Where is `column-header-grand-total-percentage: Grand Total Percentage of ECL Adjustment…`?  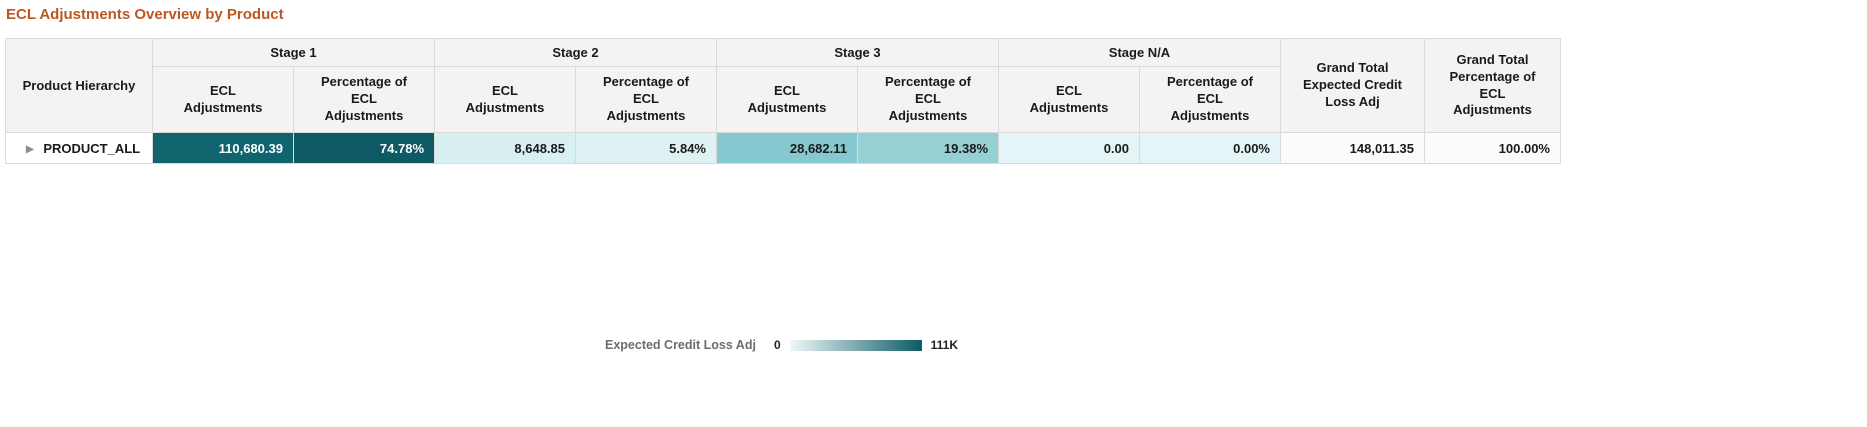
column-header-grand-total-percentage: Grand Total Percentage of ECL Adjustment… is located at coordinates (1492, 85).